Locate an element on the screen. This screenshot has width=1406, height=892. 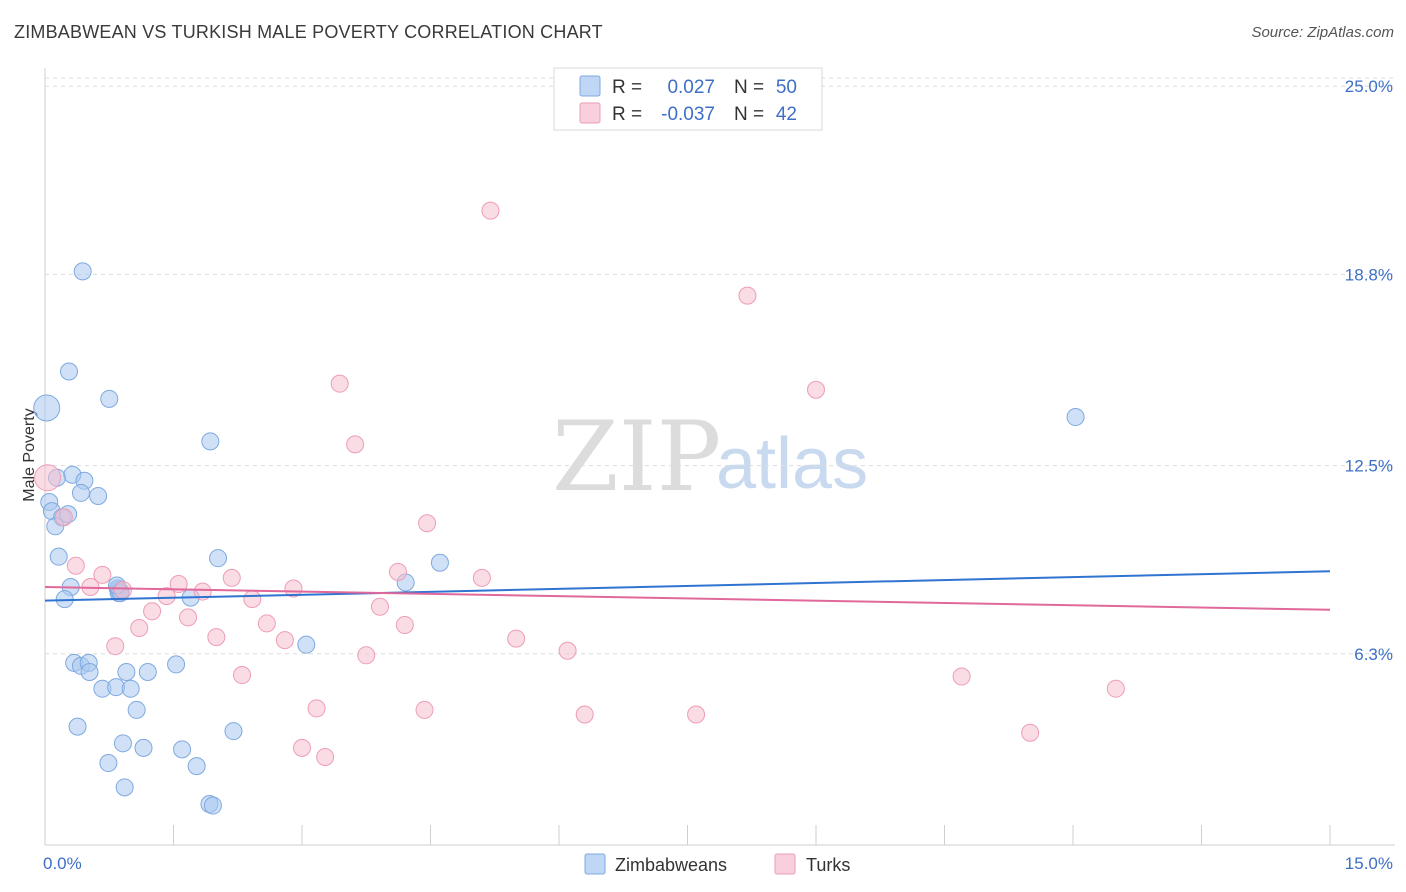
legend-n-value-zimbabweans: 50 is located at coordinates (786, 87).